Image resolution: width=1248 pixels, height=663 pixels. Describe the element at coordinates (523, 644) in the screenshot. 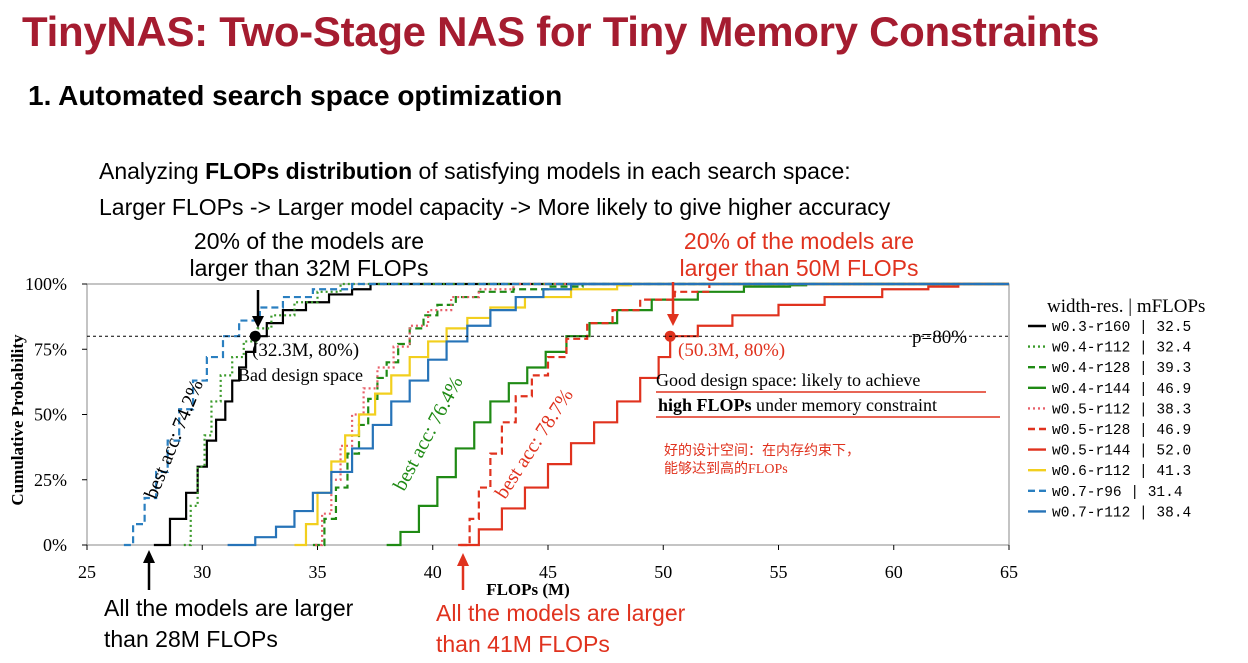

I see `callout-bottom-red-line2: than 41M FLOPs` at that location.